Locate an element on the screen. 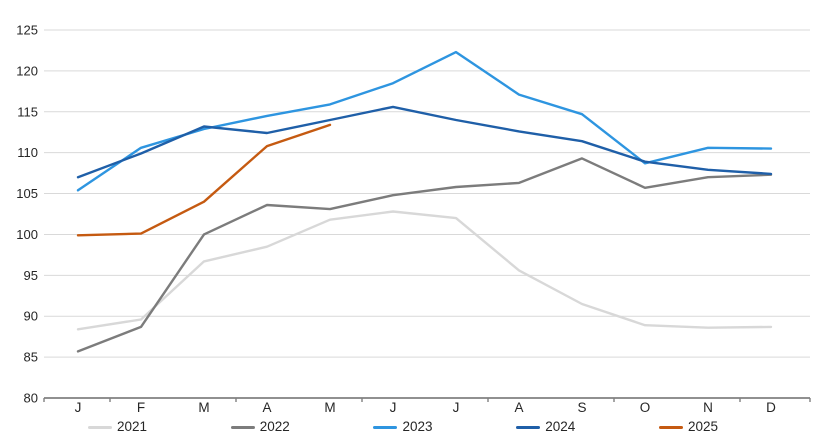 This screenshot has width=820, height=448. y-axis-tick-label: 95 is located at coordinates (31, 275).